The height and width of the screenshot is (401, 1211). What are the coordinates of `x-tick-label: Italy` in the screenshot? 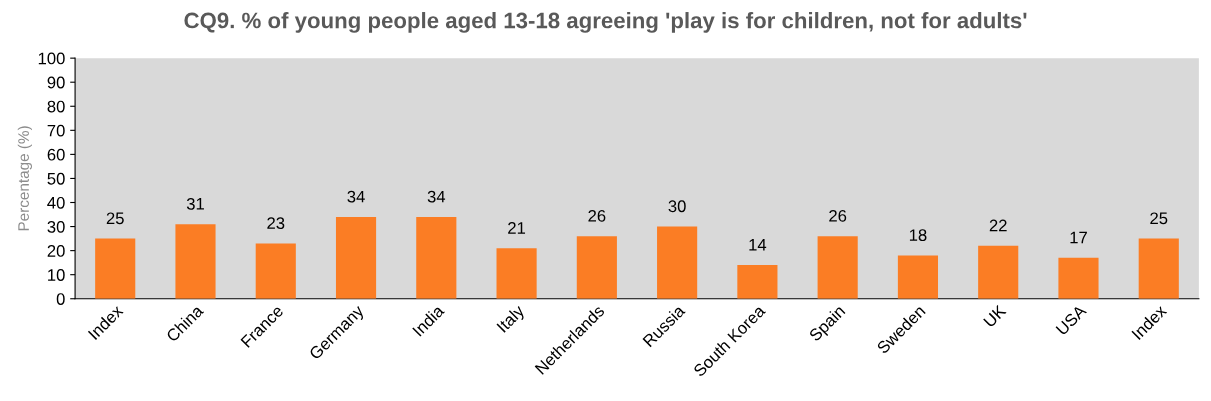 It's located at (512, 319).